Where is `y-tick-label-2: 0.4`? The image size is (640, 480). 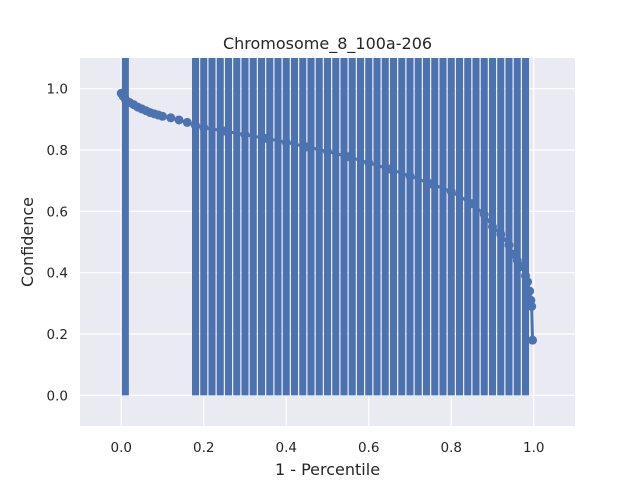 y-tick-label-2: 0.4 is located at coordinates (57, 274).